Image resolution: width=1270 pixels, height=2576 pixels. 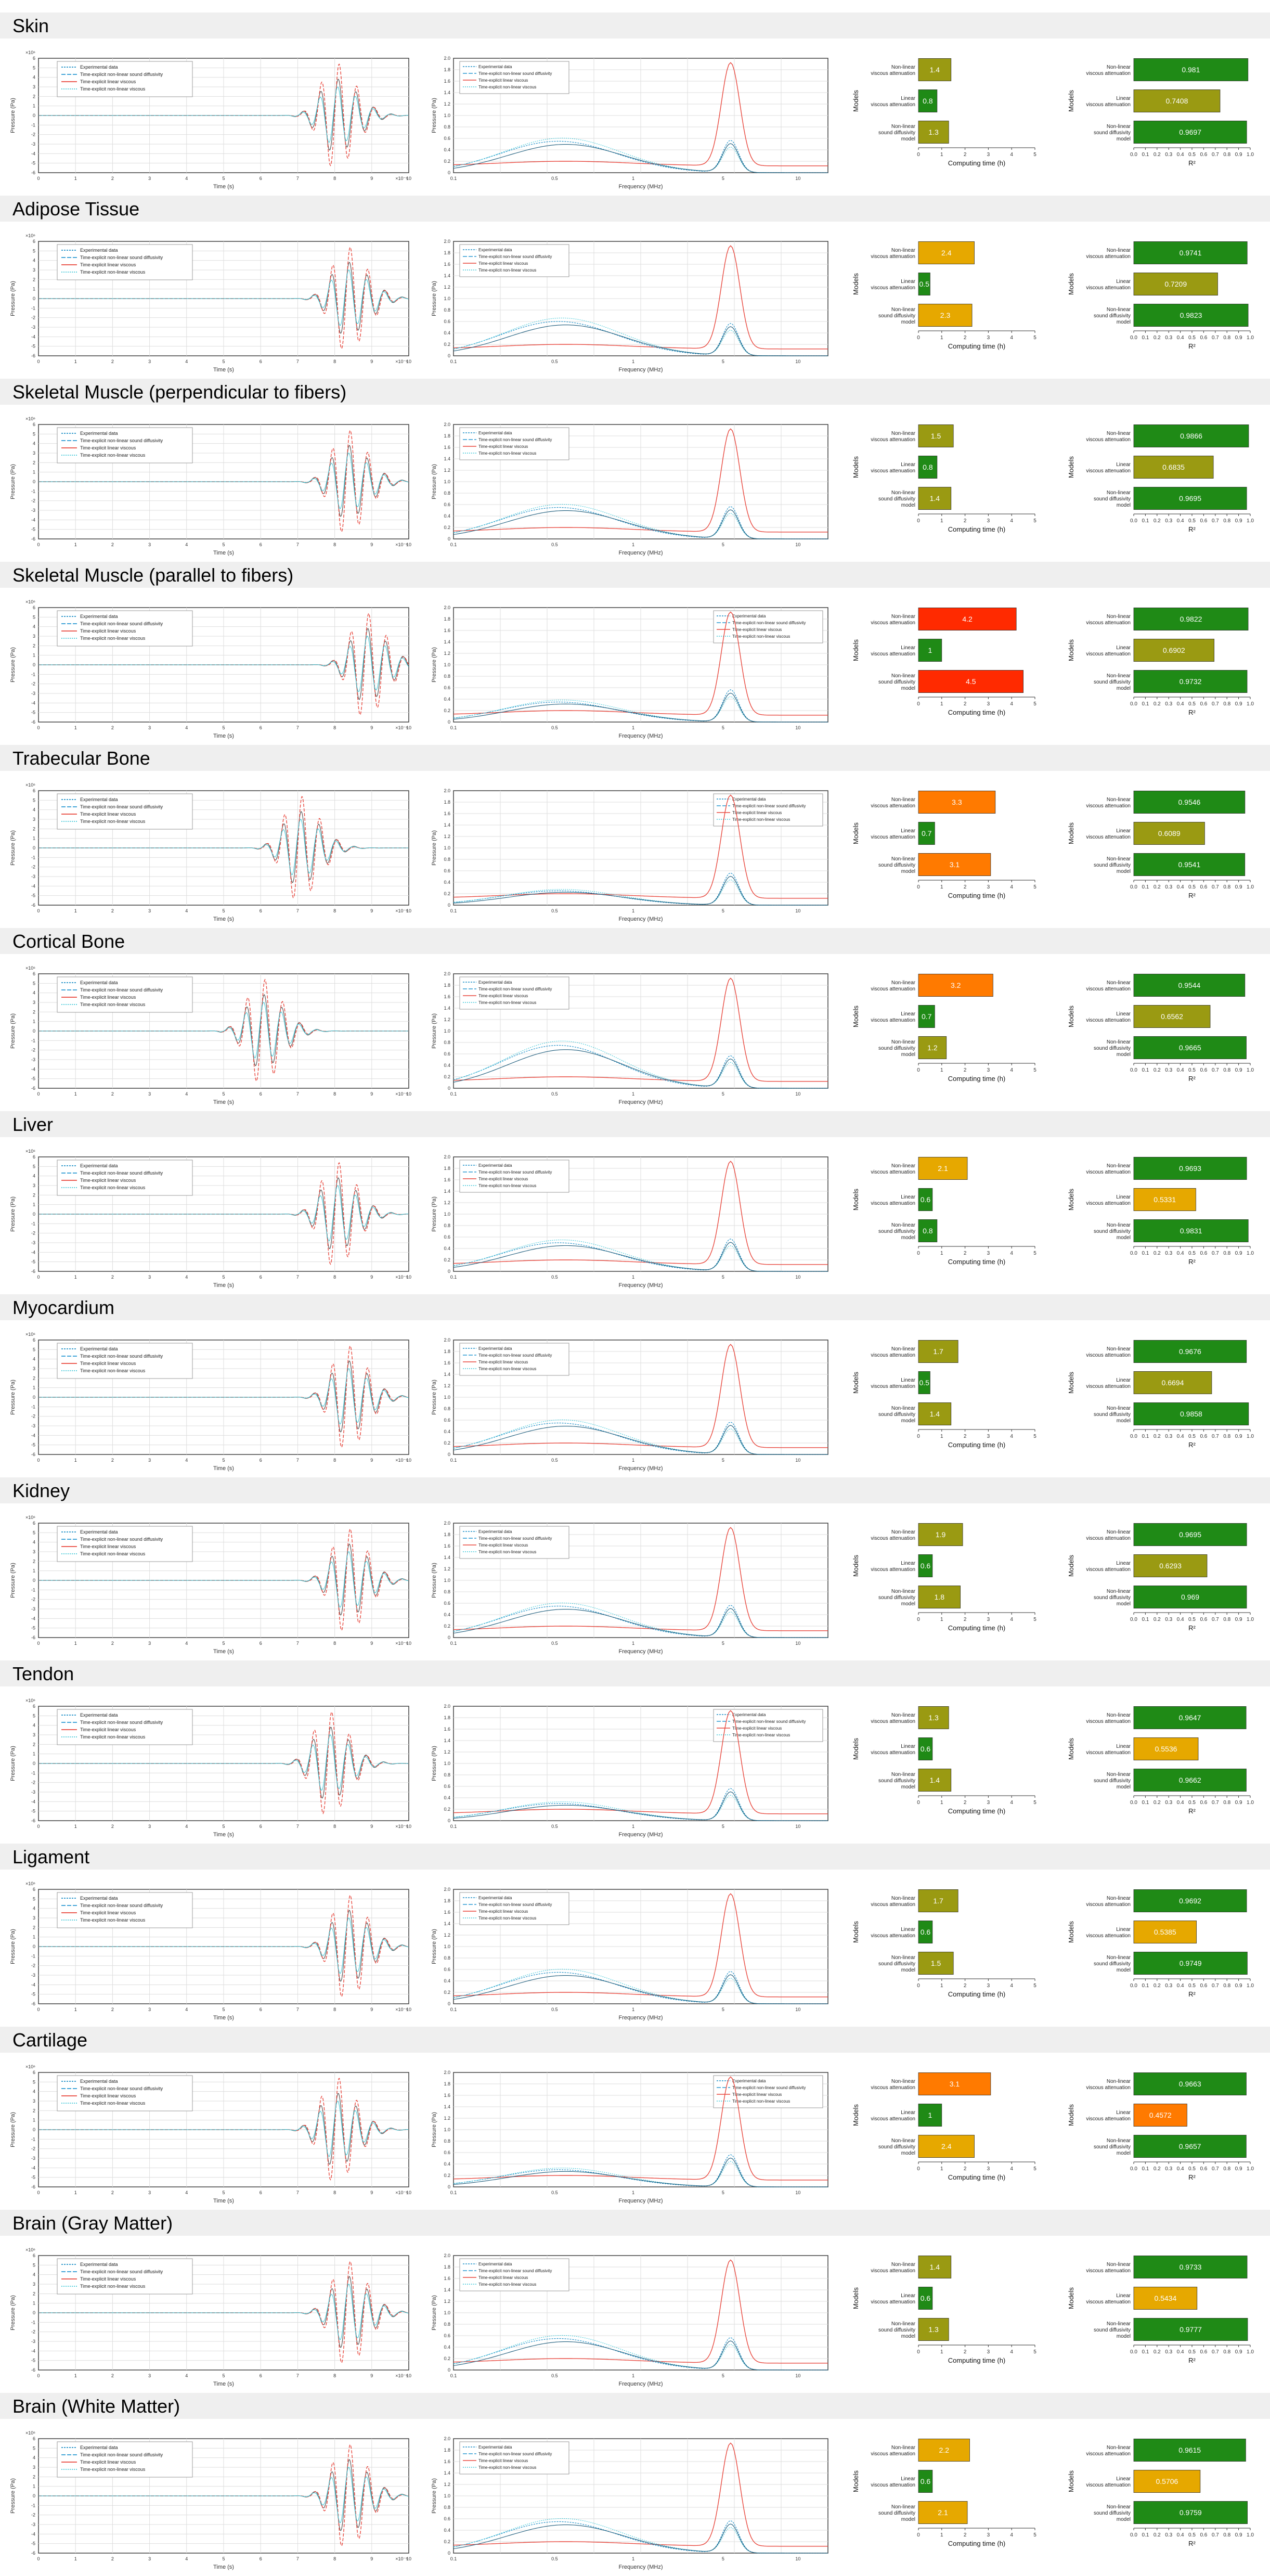 I want to click on bar-value-label: 0.969, so click(x=1190, y=1597).